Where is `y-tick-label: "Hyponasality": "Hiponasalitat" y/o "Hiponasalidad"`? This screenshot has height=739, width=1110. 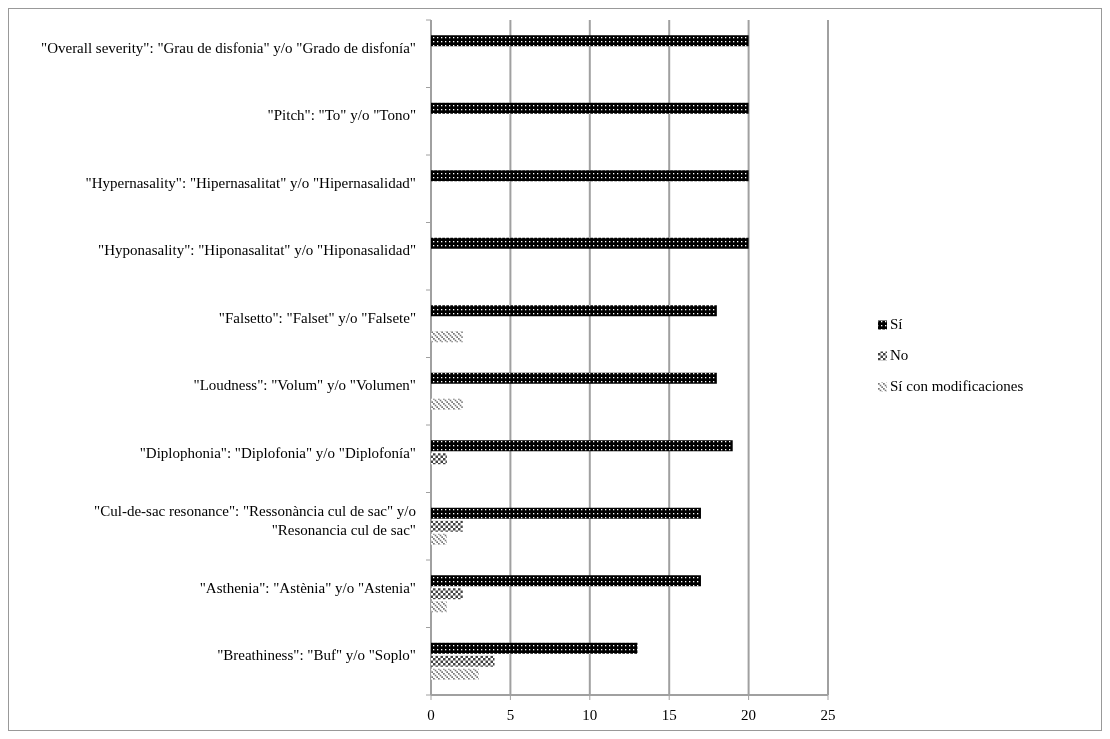 y-tick-label: "Hyponasality": "Hiponasalitat" y/o "Hiponasalidad" is located at coordinates (257, 250).